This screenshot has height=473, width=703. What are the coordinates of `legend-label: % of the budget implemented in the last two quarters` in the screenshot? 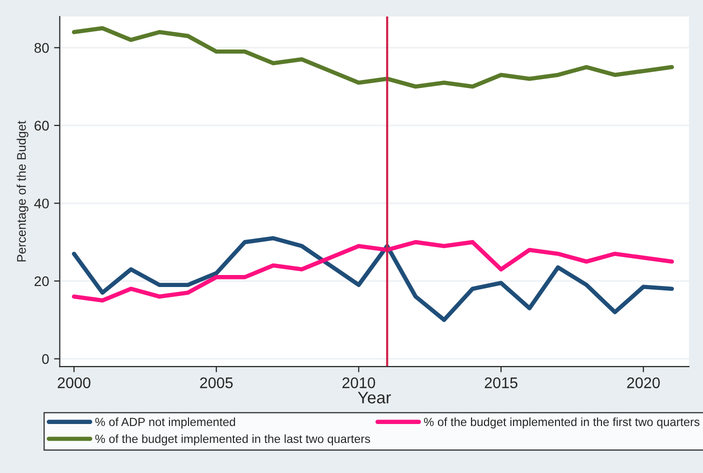 It's located at (232, 440).